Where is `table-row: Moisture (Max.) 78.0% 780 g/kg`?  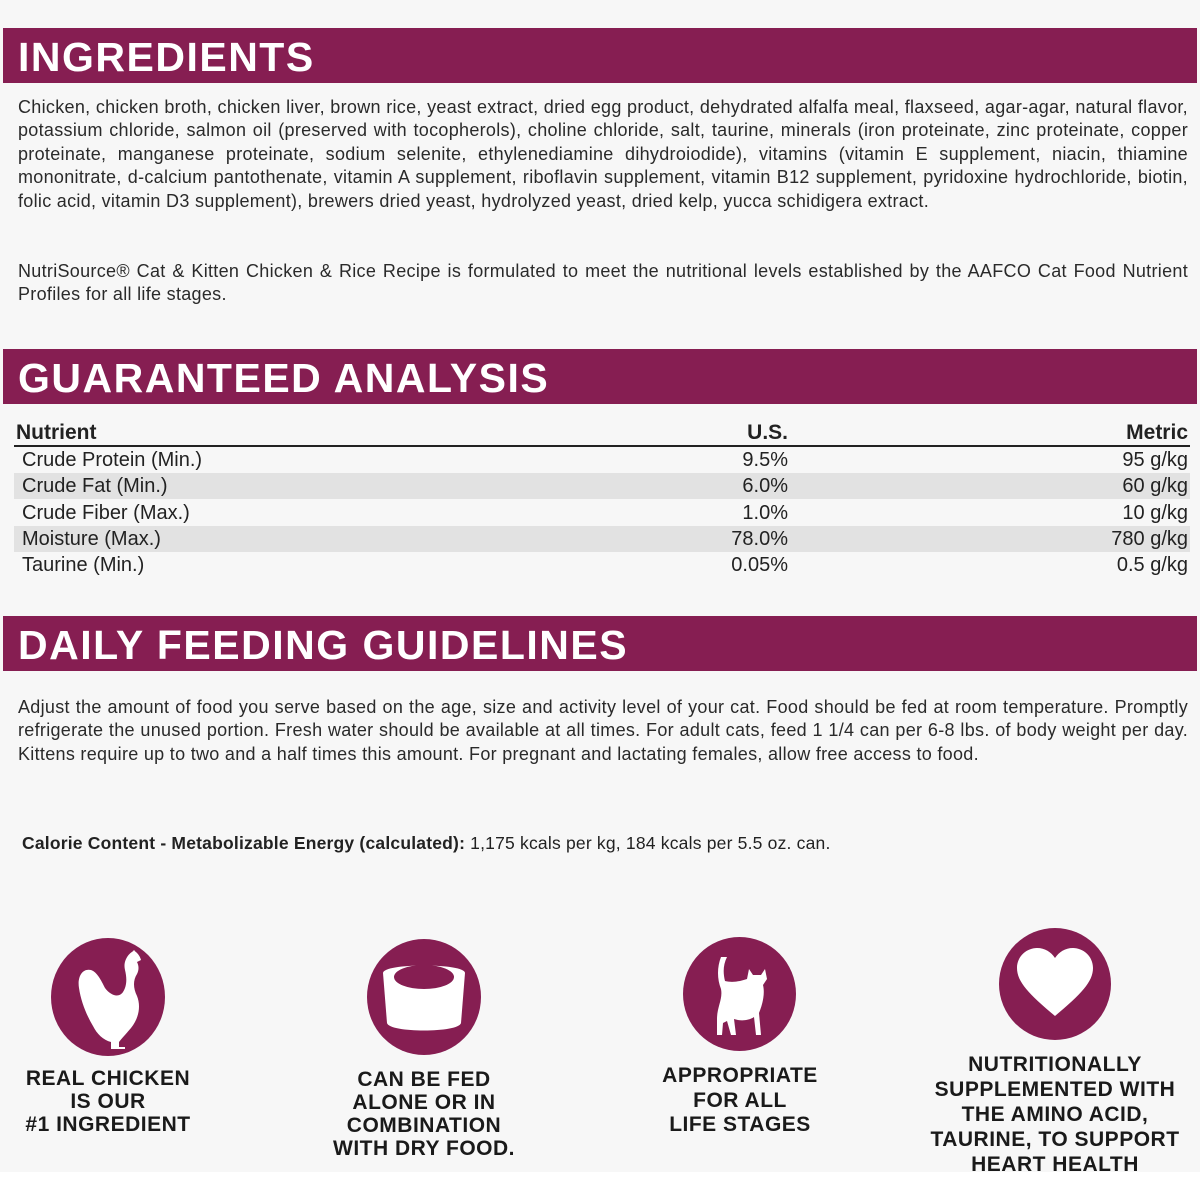 table-row: Moisture (Max.) 78.0% 780 g/kg is located at coordinates (602, 539).